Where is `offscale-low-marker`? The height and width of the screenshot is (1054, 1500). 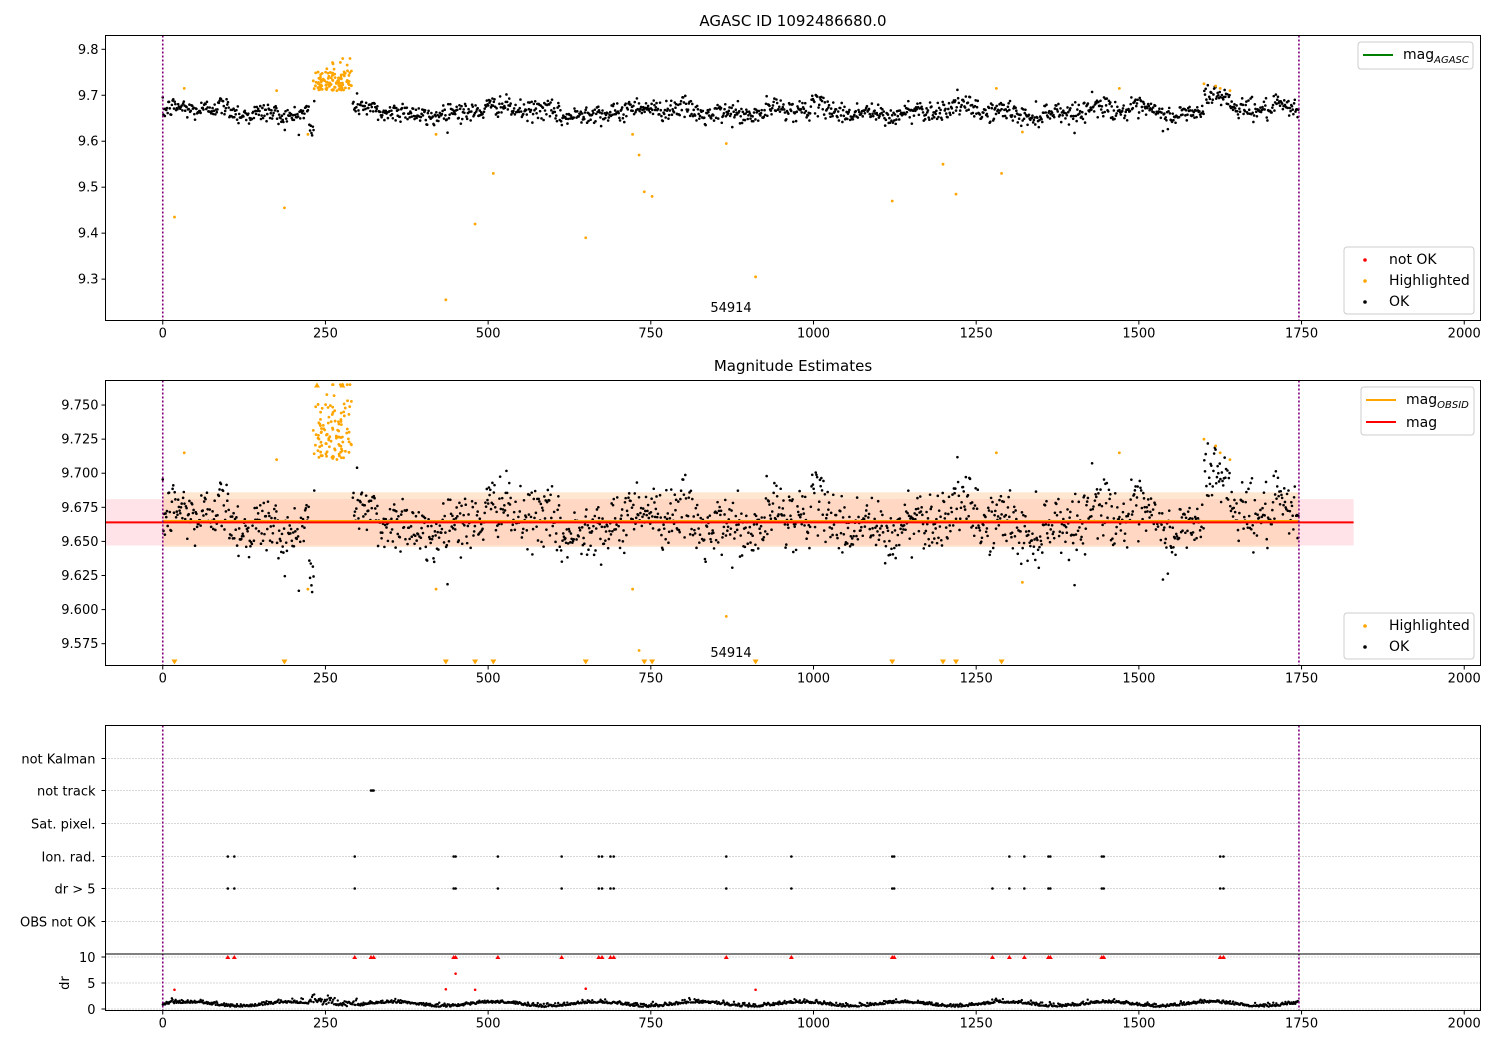
offscale-low-marker is located at coordinates (892, 662).